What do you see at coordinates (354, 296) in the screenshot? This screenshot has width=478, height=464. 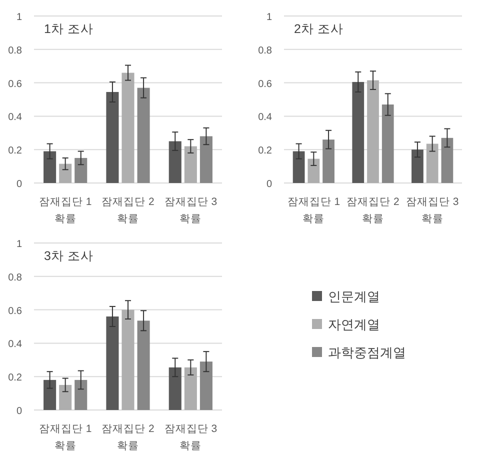 I see `legend-label: 인문계열` at bounding box center [354, 296].